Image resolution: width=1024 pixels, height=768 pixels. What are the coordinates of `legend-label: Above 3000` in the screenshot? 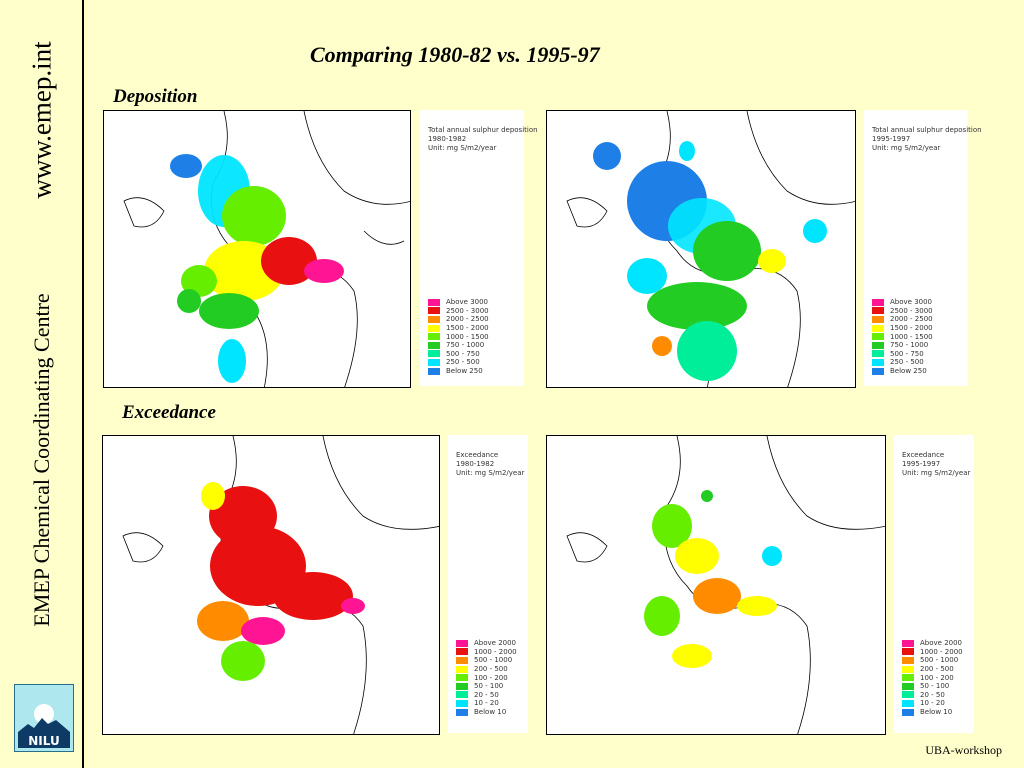 It's located at (911, 302).